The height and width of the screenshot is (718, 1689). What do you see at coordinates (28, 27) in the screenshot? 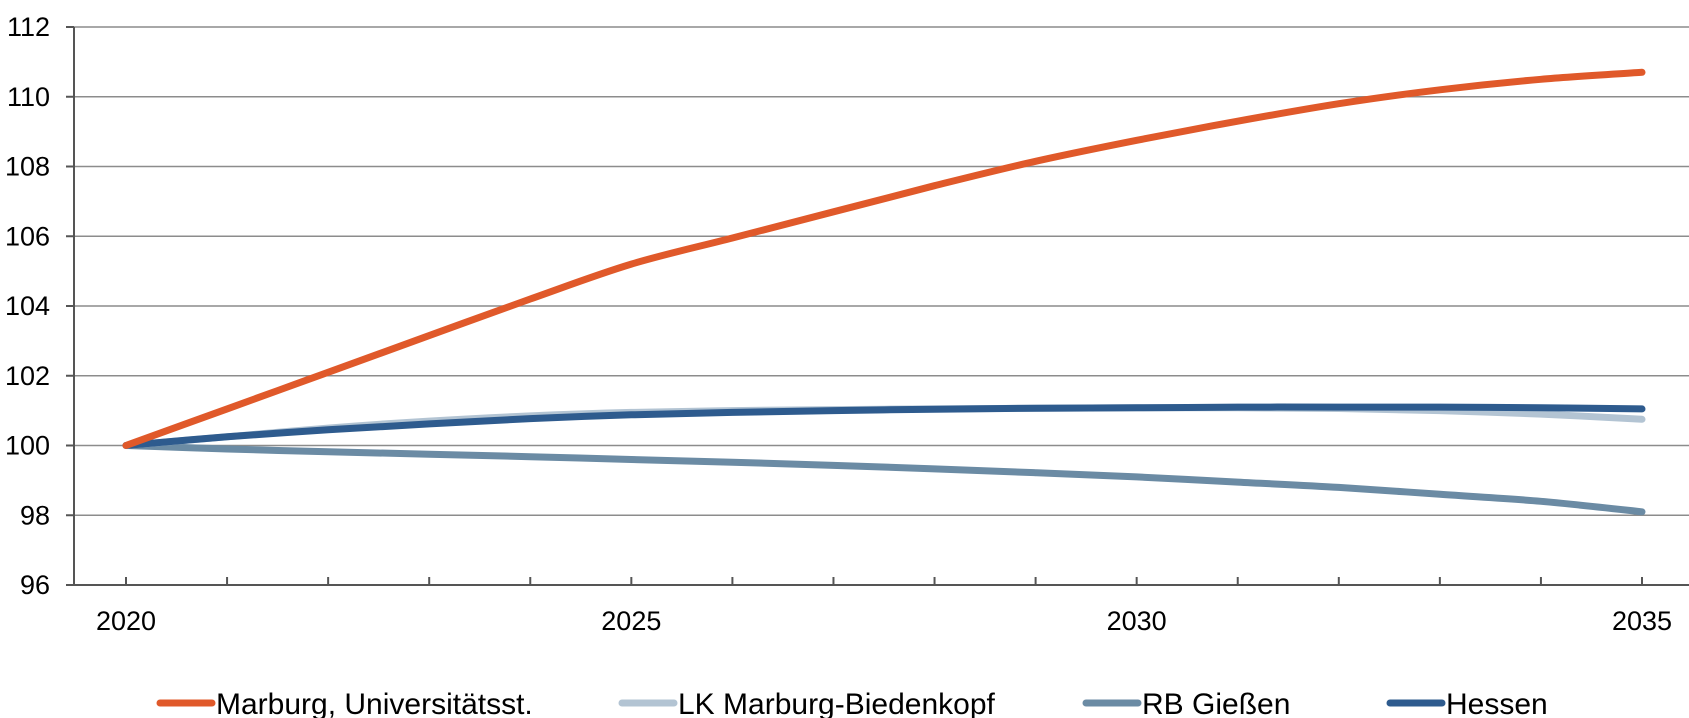
I see `y-tick-label: 112` at bounding box center [28, 27].